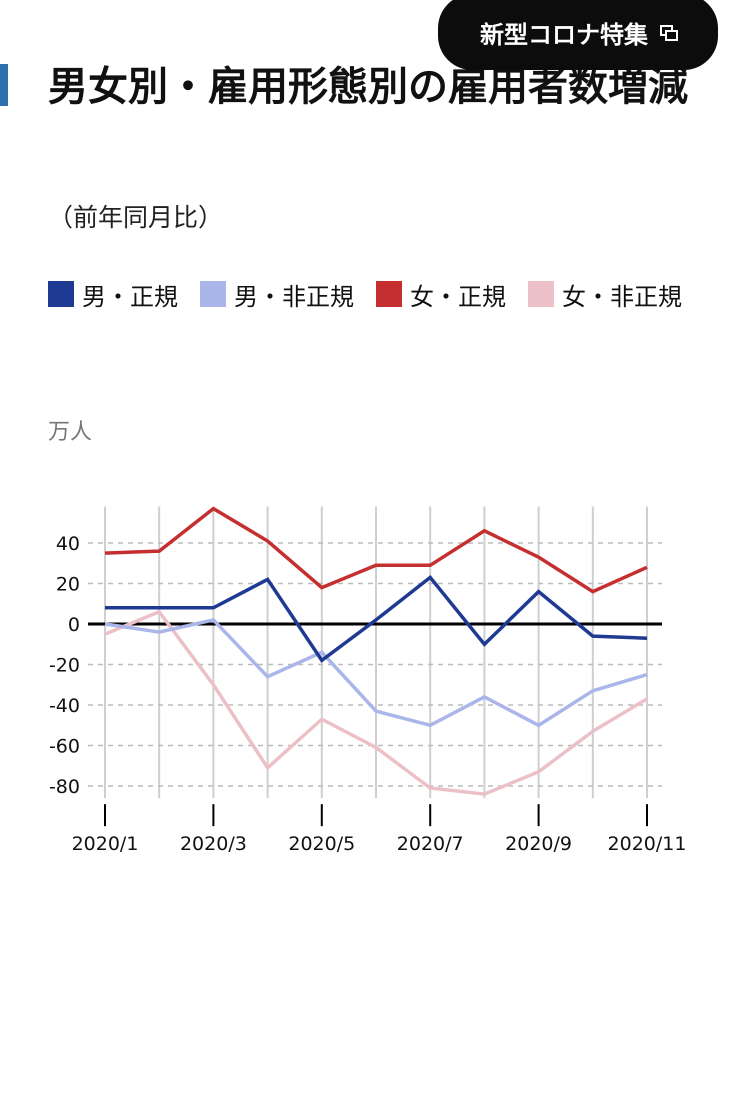 The image size is (750, 1120). I want to click on title-accent-bar, so click(4, 85).